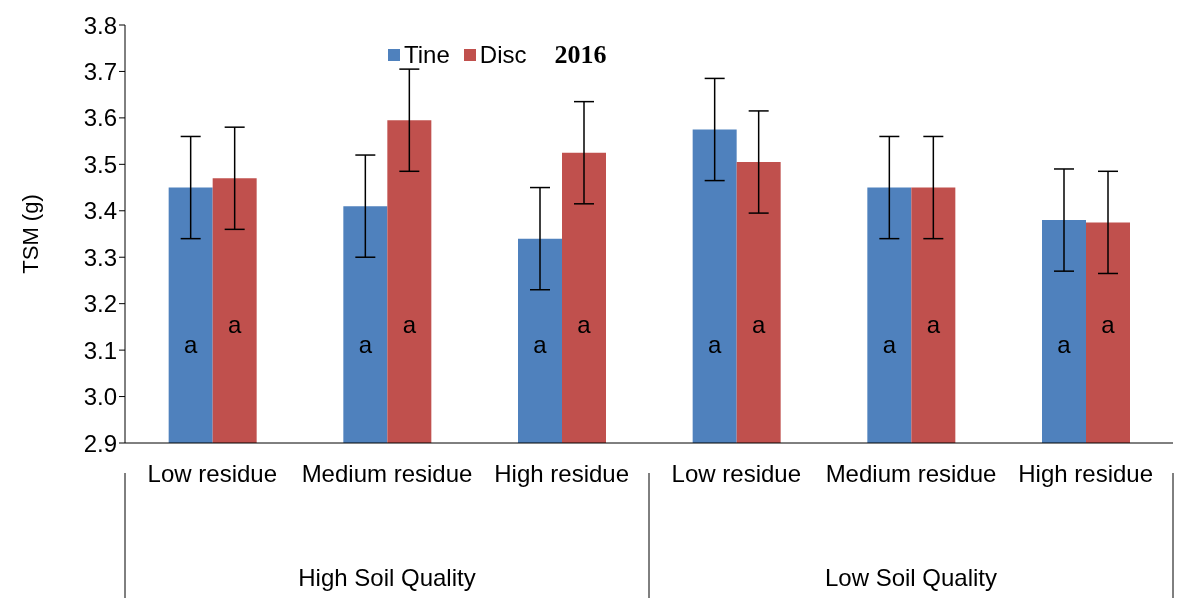 This screenshot has height=603, width=1183. What do you see at coordinates (100, 257) in the screenshot?
I see `y-tick-label: 3.3` at bounding box center [100, 257].